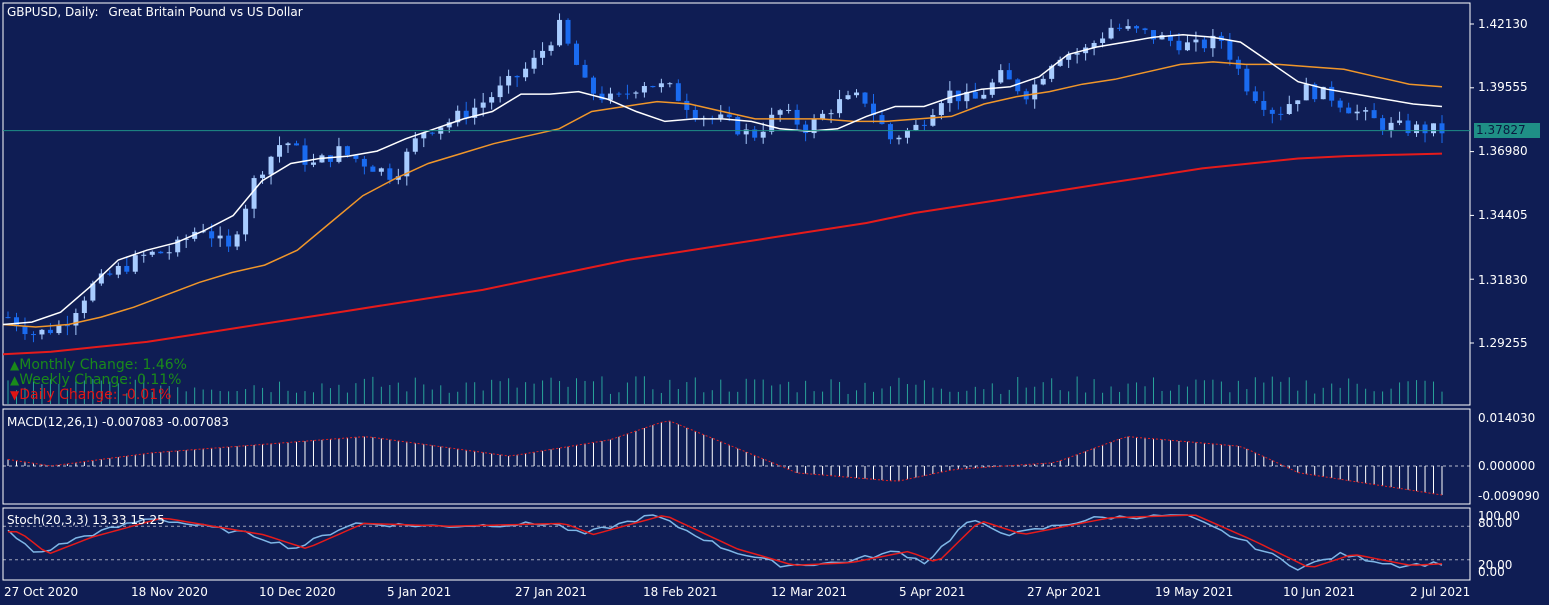 The width and height of the screenshot is (1549, 605). I want to click on macd-label: MACD(12,26,1) -0.007083 -0.007083, so click(118, 422).